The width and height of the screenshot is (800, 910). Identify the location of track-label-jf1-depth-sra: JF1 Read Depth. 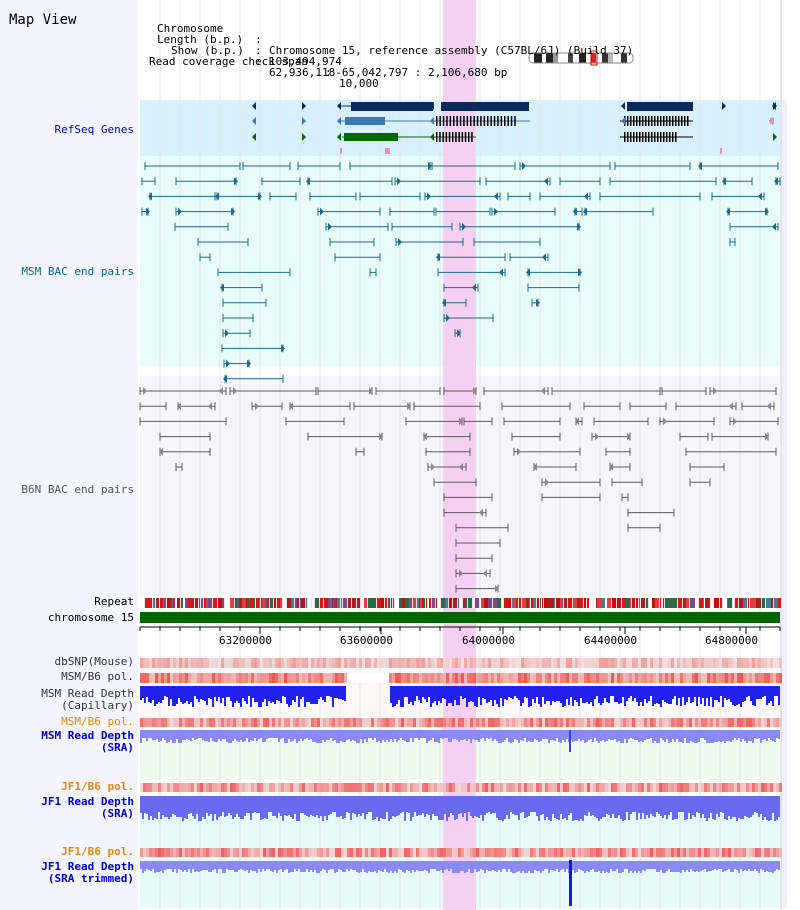
(87, 801).